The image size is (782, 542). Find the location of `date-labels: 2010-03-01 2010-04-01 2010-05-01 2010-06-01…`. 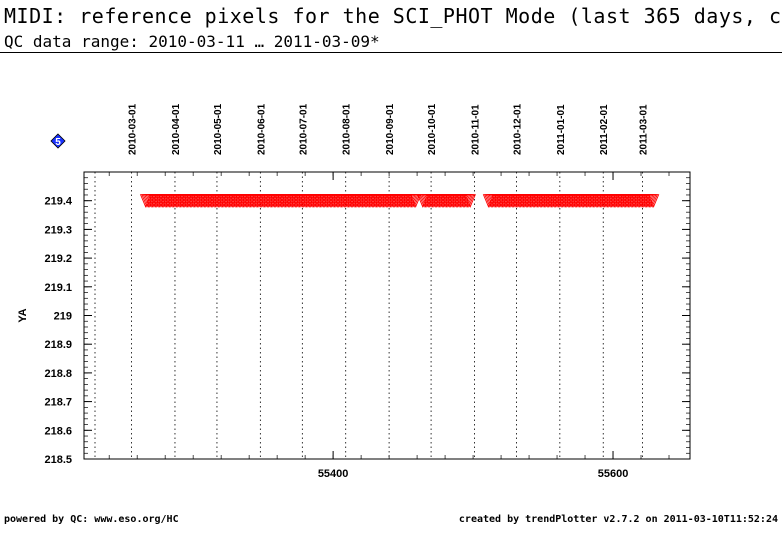

date-labels: 2010-03-01 2010-04-01 2010-05-01 2010-06-01… is located at coordinates (389, 129).